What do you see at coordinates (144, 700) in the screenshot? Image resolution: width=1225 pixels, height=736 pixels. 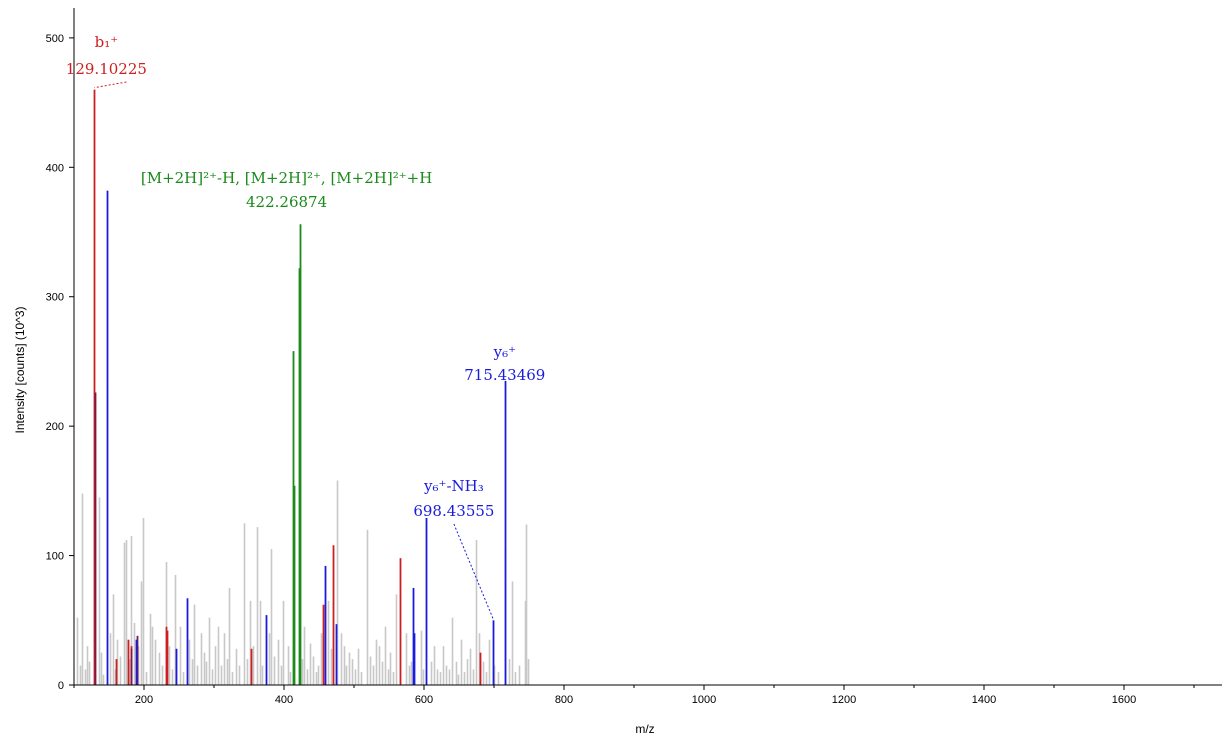 I see `x-tick-label: 200` at bounding box center [144, 700].